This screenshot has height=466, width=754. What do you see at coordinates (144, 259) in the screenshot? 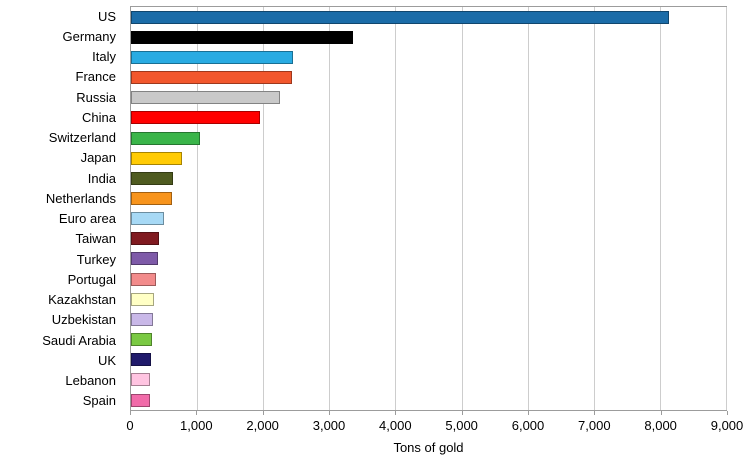
I see `bar-turkey` at bounding box center [144, 259].